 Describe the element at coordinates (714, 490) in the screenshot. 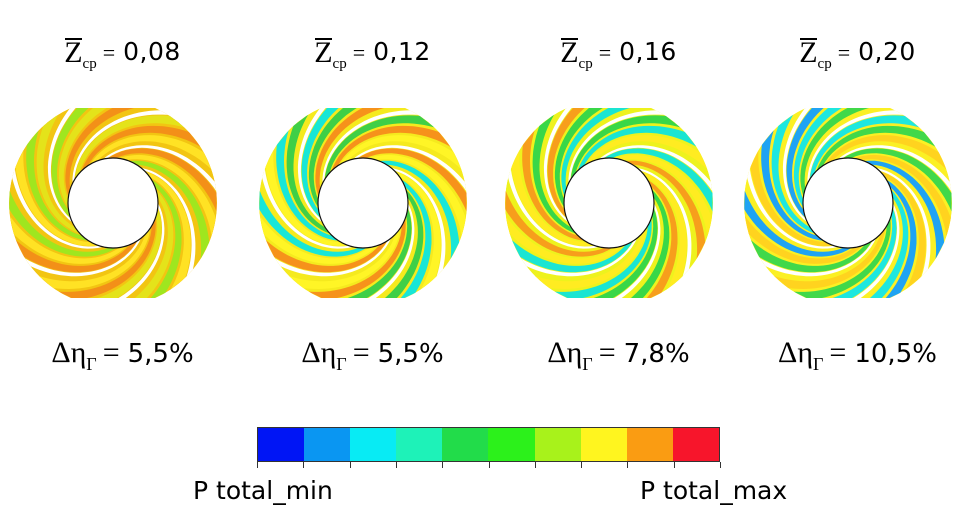

I see `legend-max-label: P total_max` at that location.